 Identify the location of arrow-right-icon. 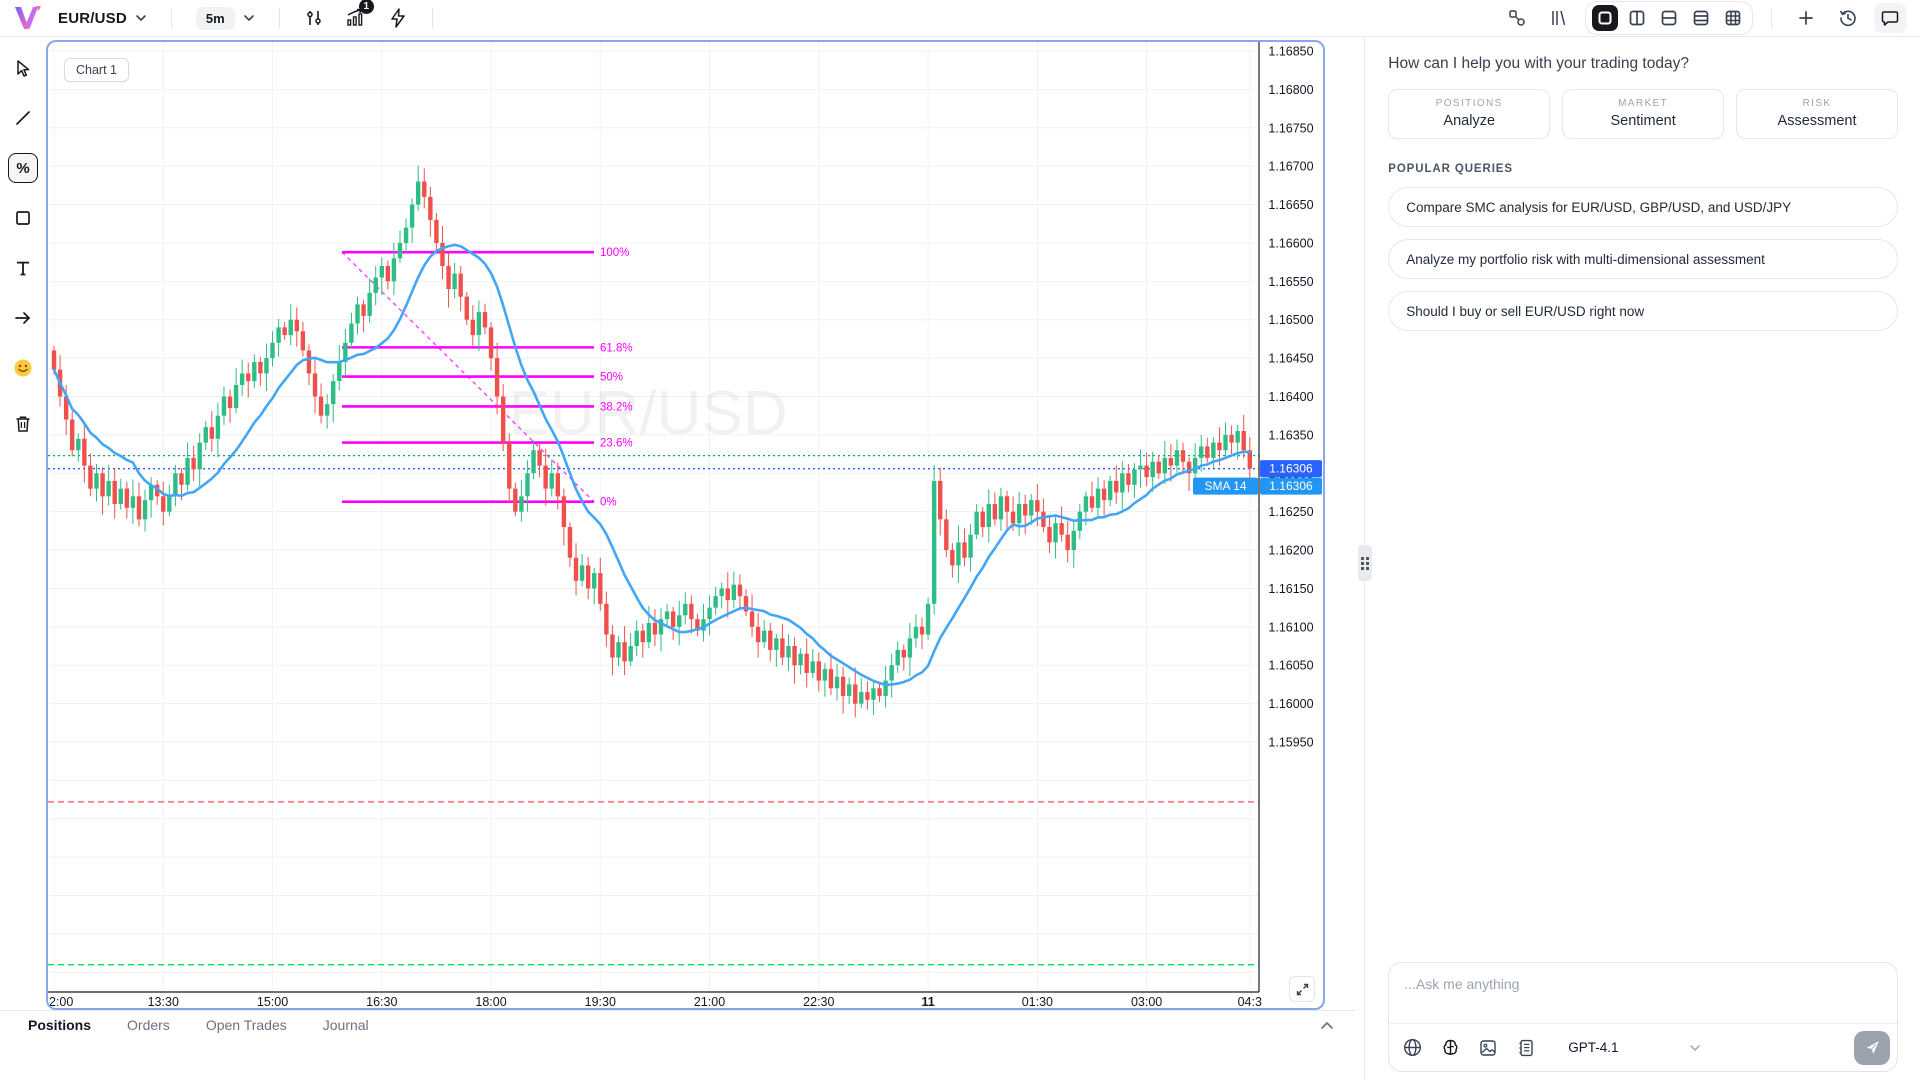
(22, 318).